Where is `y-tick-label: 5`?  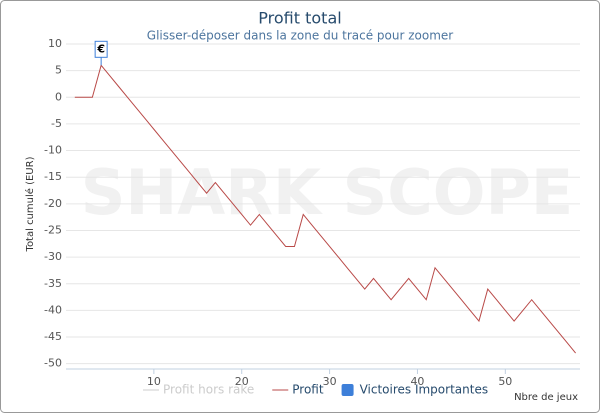 y-tick-label: 5 is located at coordinates (58, 70).